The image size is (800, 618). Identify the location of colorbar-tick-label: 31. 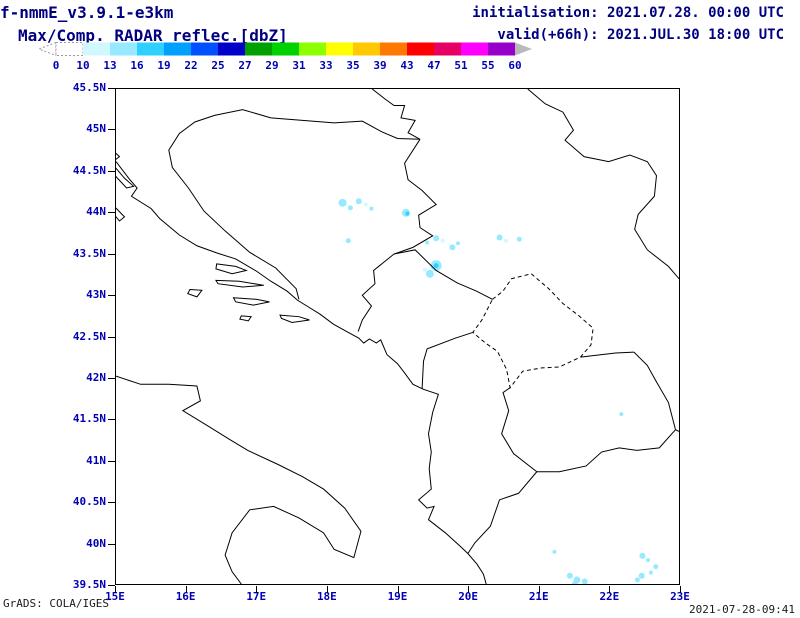
(299, 65).